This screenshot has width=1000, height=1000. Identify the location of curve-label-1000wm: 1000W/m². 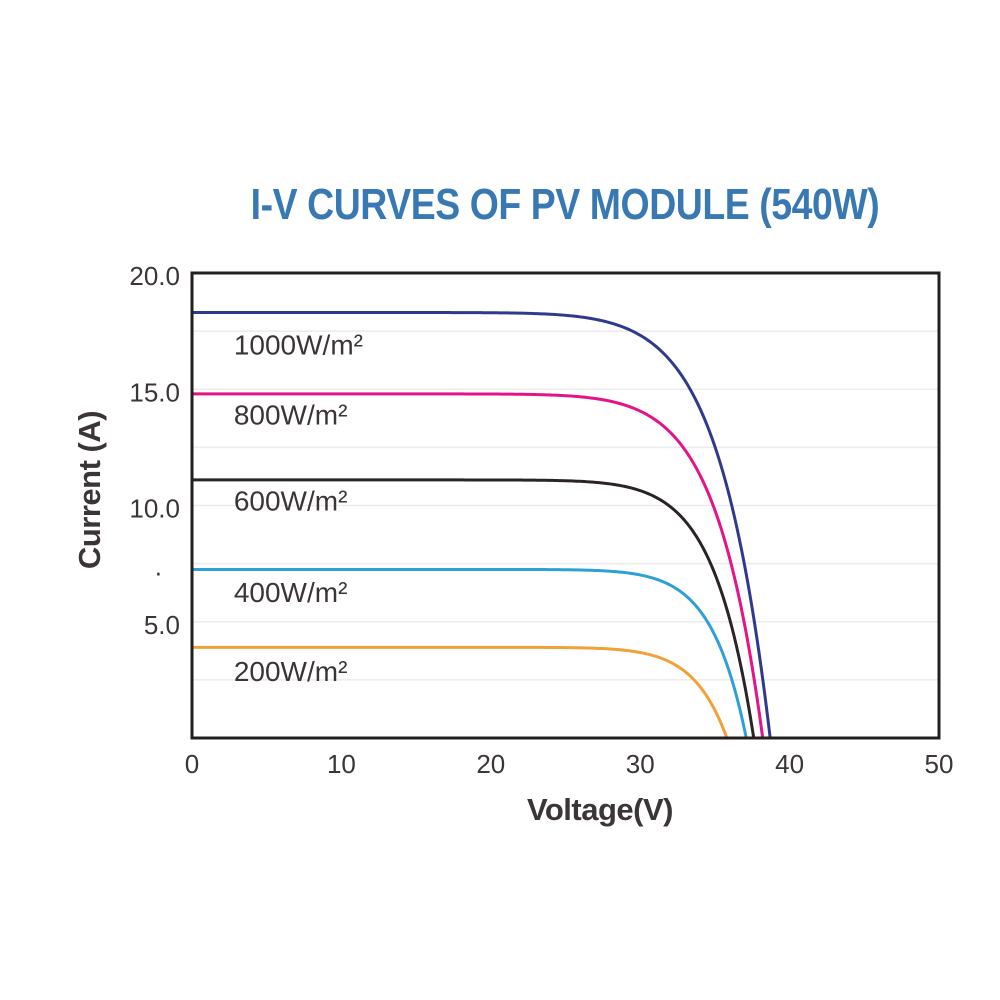
(298, 345).